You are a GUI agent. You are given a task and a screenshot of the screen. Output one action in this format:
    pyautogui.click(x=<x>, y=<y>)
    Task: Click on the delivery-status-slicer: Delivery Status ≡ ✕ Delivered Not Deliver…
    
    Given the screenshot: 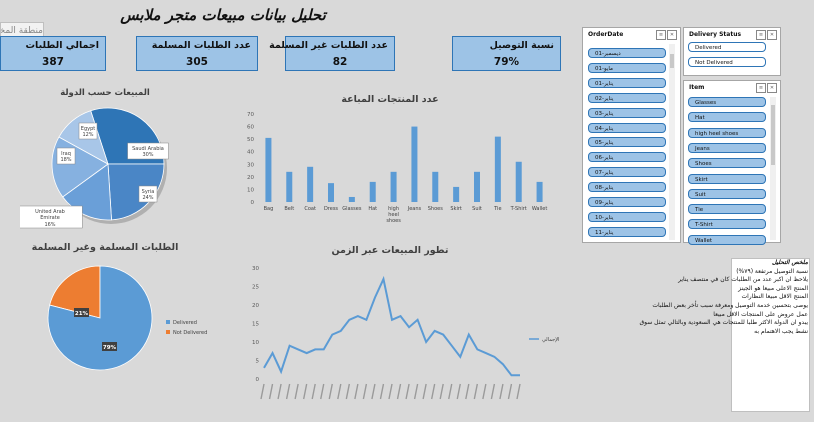 What is the action you would take?
    pyautogui.click(x=732, y=51)
    